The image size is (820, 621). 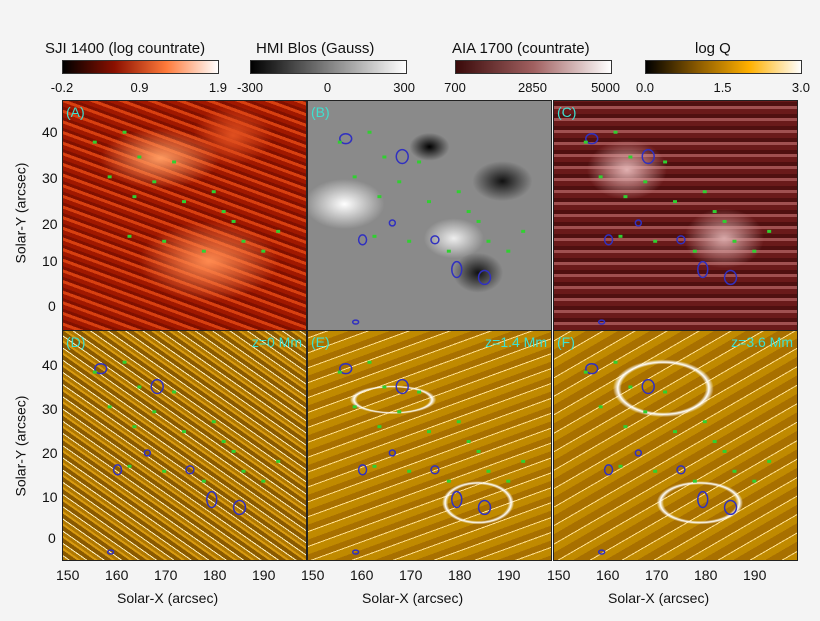 I want to click on panel-label: (F), so click(x=566, y=342).